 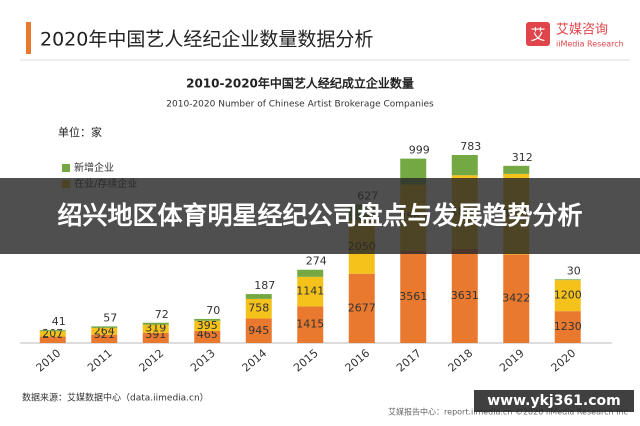 I want to click on source: 数据来源：艾媒数据中心（data.iimedia.cn）, so click(x=115, y=398).